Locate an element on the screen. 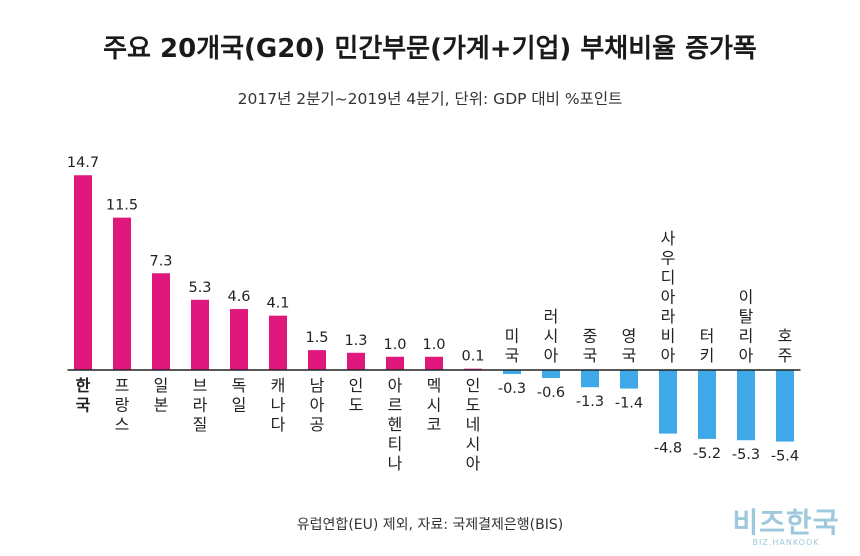  value-label-2: 11.5 is located at coordinates (122, 206).